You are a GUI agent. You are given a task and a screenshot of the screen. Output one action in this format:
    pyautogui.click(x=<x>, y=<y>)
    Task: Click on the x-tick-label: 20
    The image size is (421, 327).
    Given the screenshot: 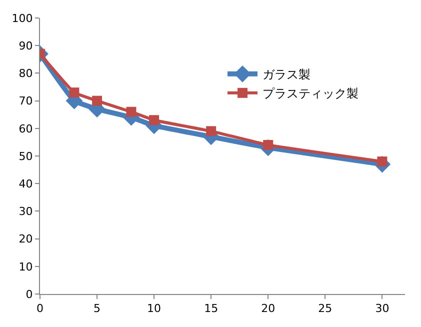 What is the action you would take?
    pyautogui.click(x=268, y=309)
    